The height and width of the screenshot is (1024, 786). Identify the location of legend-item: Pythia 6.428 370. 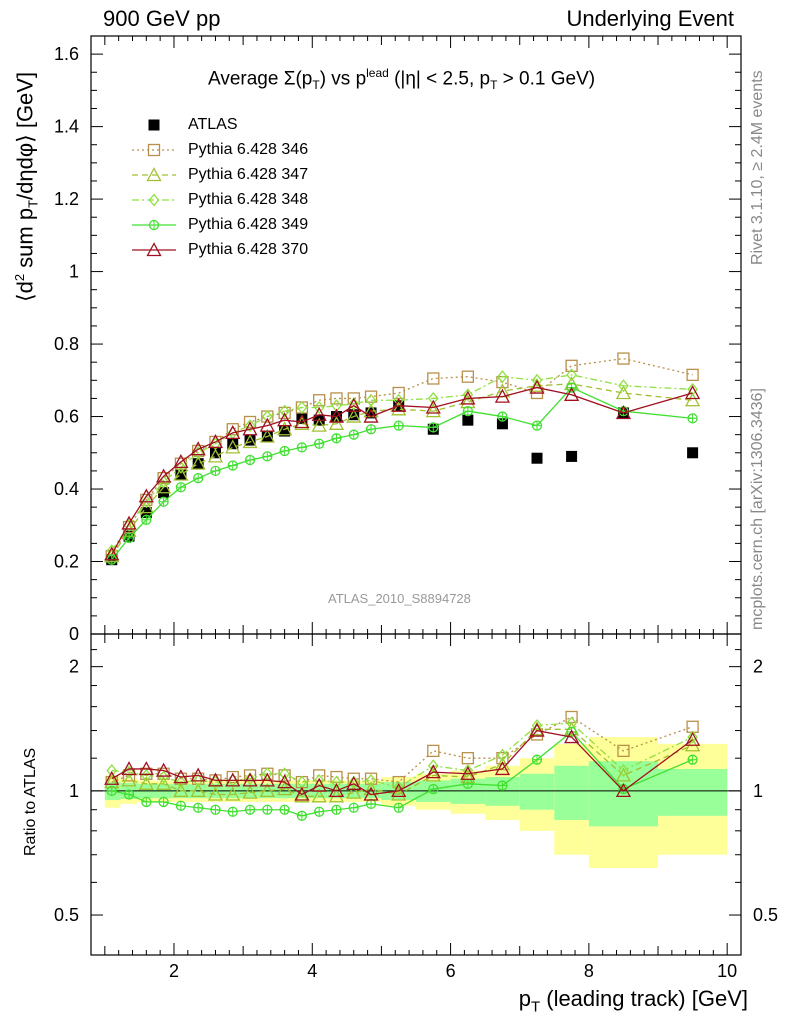
(245, 249).